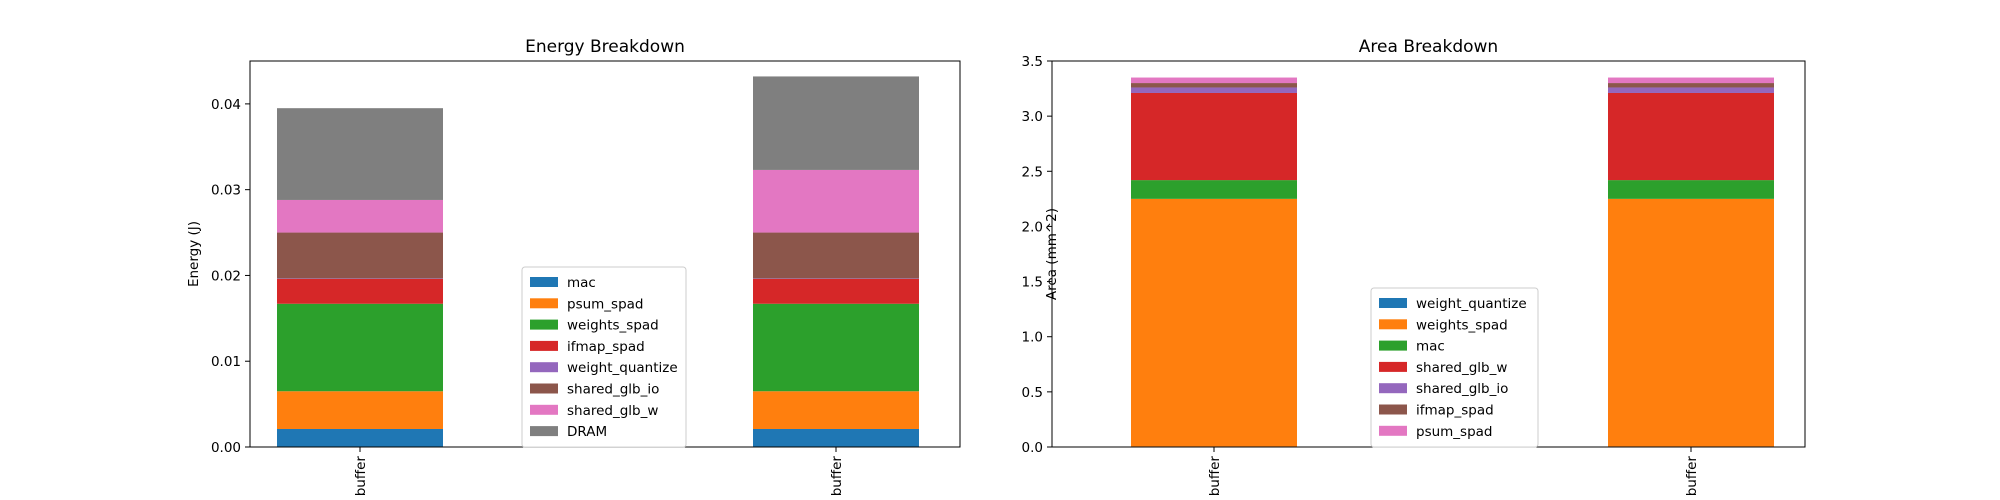 This screenshot has height=500, width=2000. I want to click on y-tick-label: 2.0, so click(1032, 227).